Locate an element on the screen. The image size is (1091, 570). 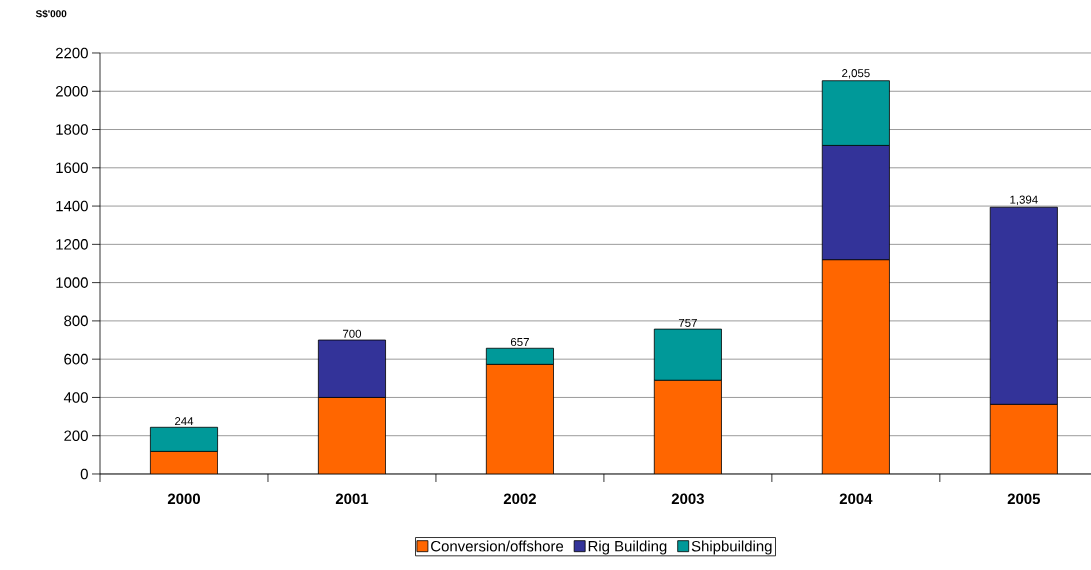
legend-label: Shipbuilding is located at coordinates (731, 547).